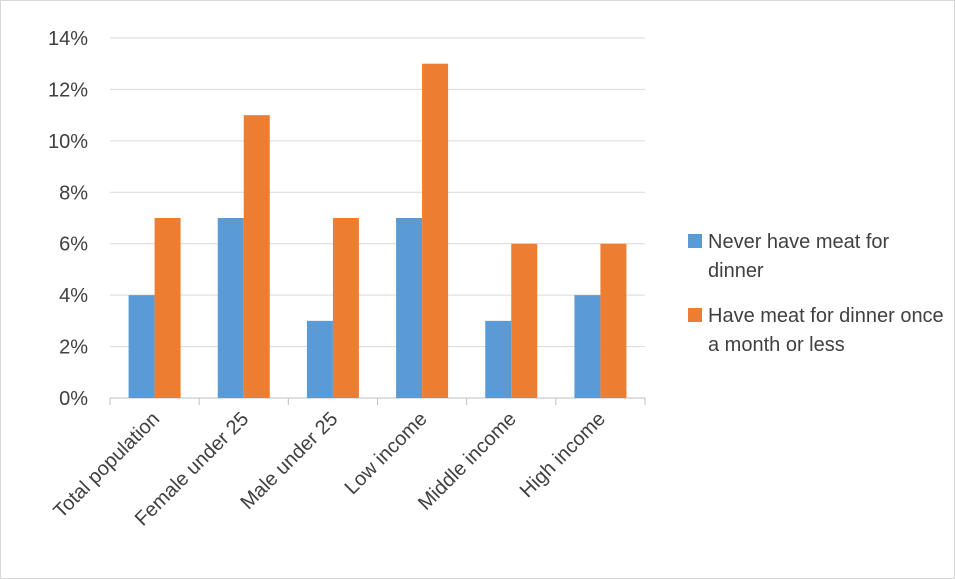 The width and height of the screenshot is (955, 579). I want to click on y-tick-label-4: 8%, so click(73, 193).